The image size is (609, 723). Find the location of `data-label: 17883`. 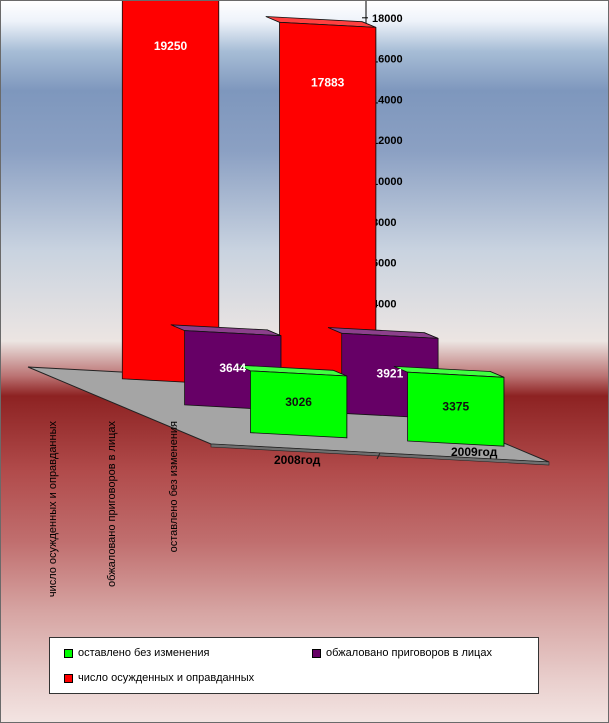

data-label: 17883 is located at coordinates (328, 82).